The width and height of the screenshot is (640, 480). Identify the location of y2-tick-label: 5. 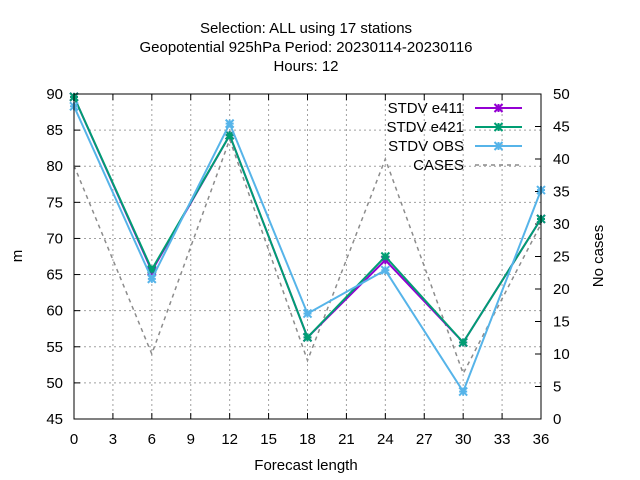
(557, 387).